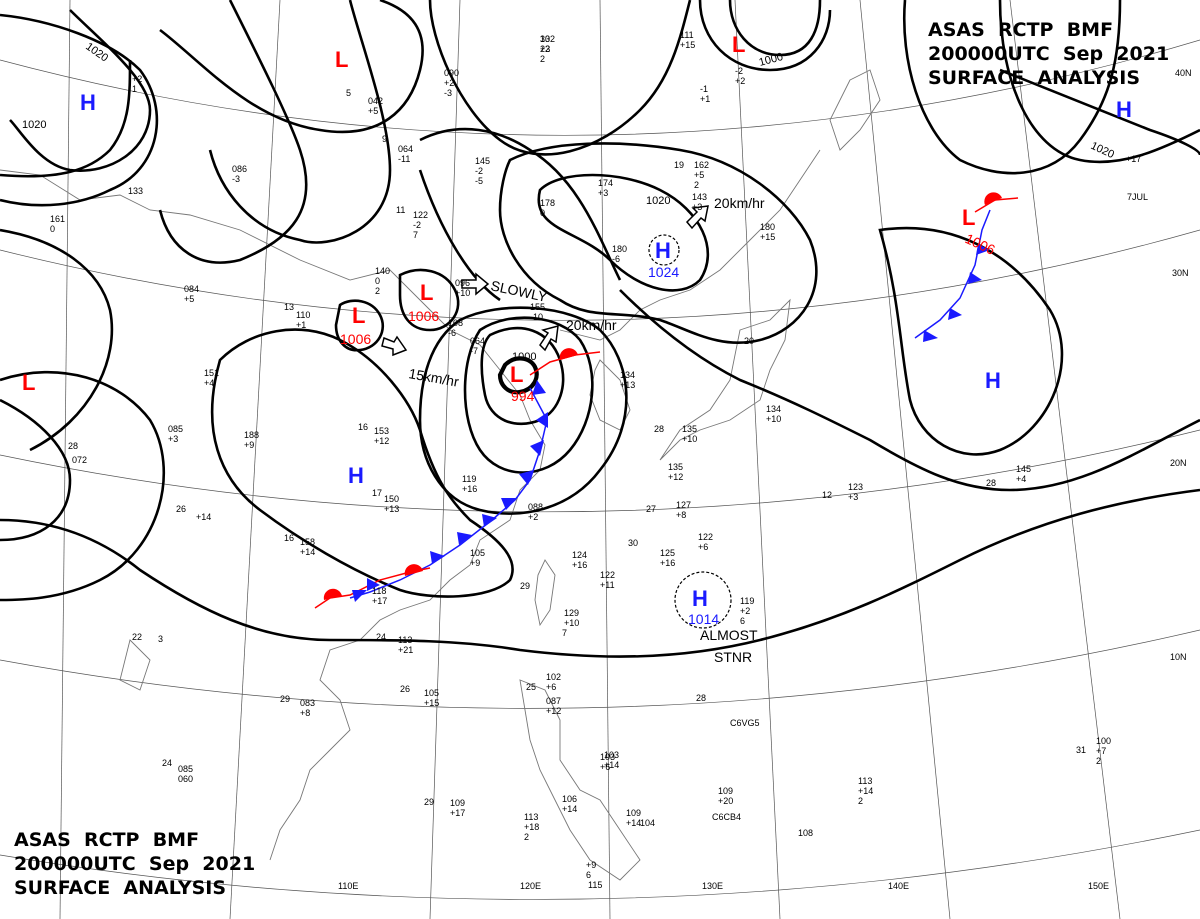 This screenshot has width=1200, height=919. Describe the element at coordinates (699, 197) in the screenshot. I see `station-value: 143` at that location.